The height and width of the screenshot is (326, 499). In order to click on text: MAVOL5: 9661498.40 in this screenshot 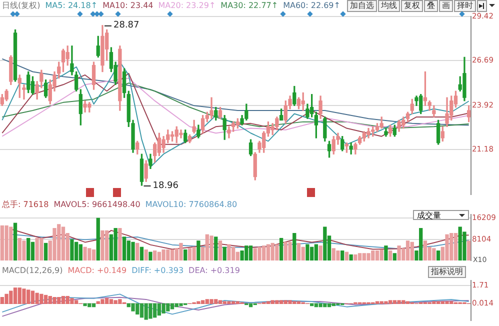, I will do `click(97, 204)`.